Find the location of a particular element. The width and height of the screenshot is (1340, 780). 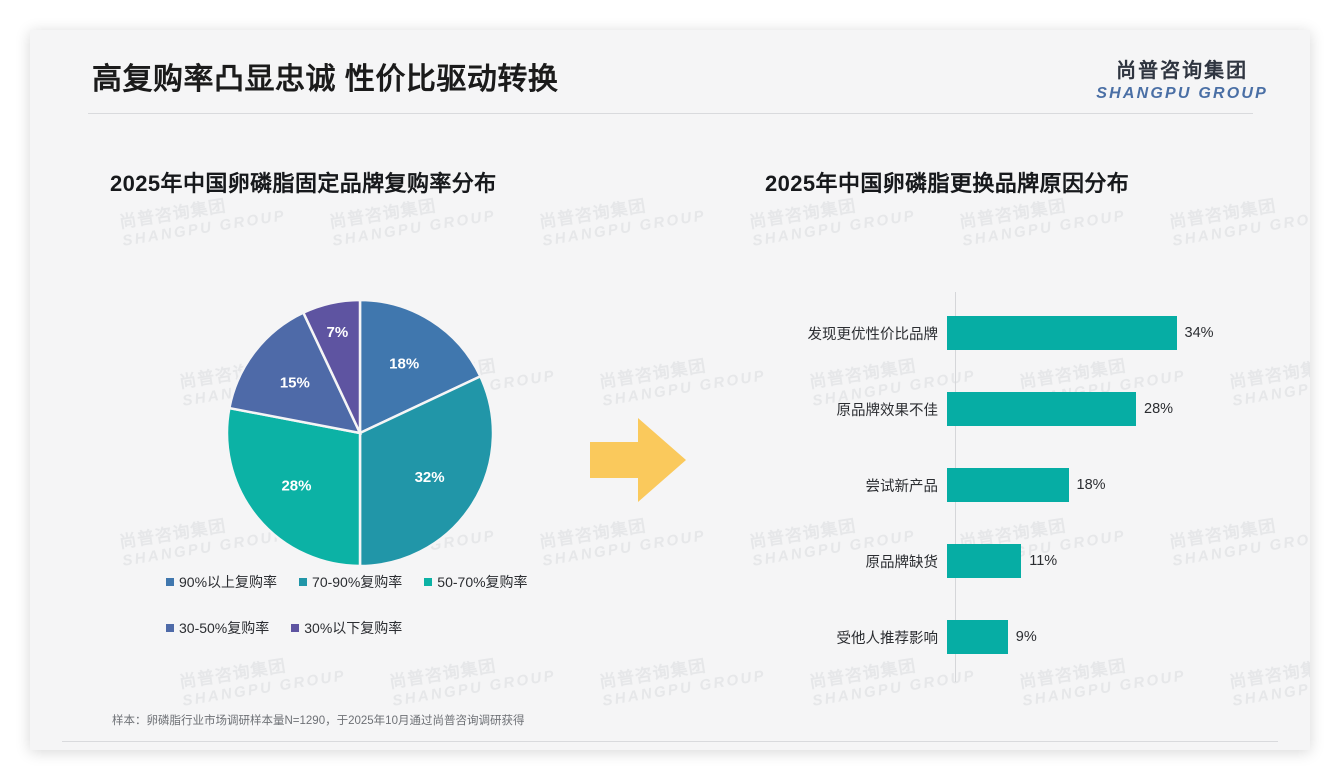

pie-slice-label: 32% is located at coordinates (430, 477).